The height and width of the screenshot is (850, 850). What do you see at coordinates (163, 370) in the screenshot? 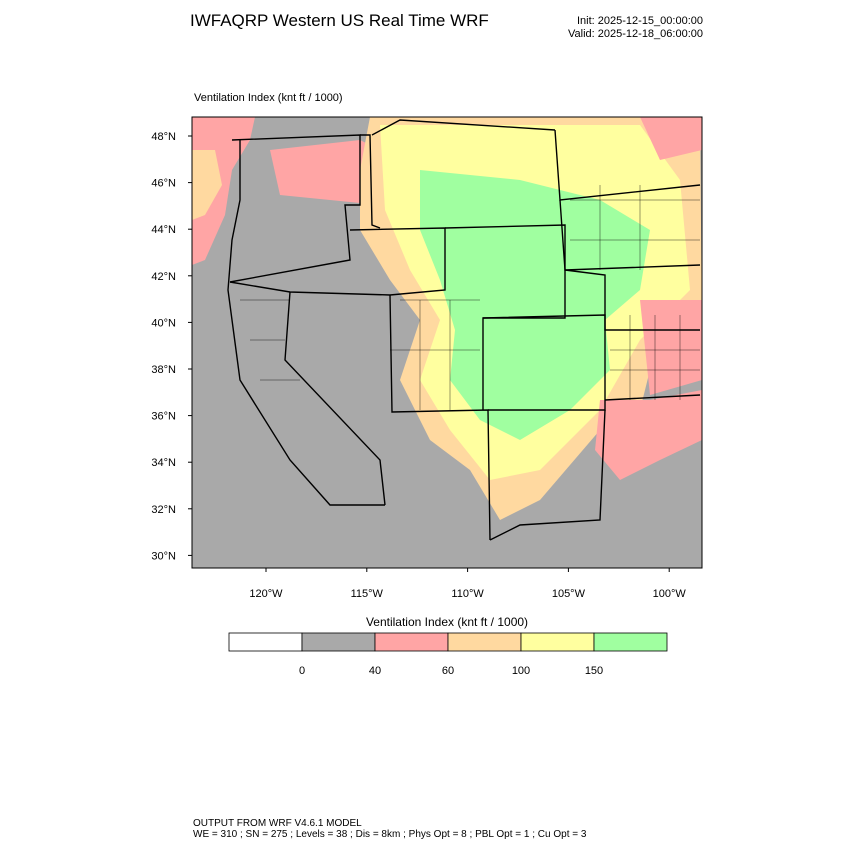
I see `lat-label: 38°N` at bounding box center [163, 370].